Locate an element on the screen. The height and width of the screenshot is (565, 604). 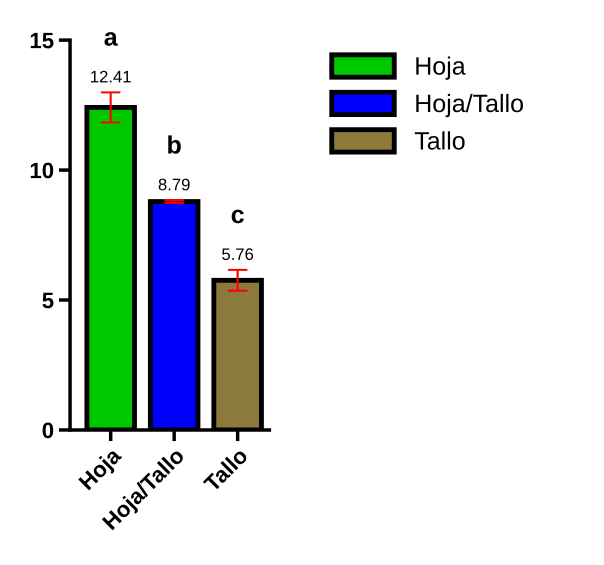
legend-label: Hoja/Tallo is located at coordinates (469, 106).